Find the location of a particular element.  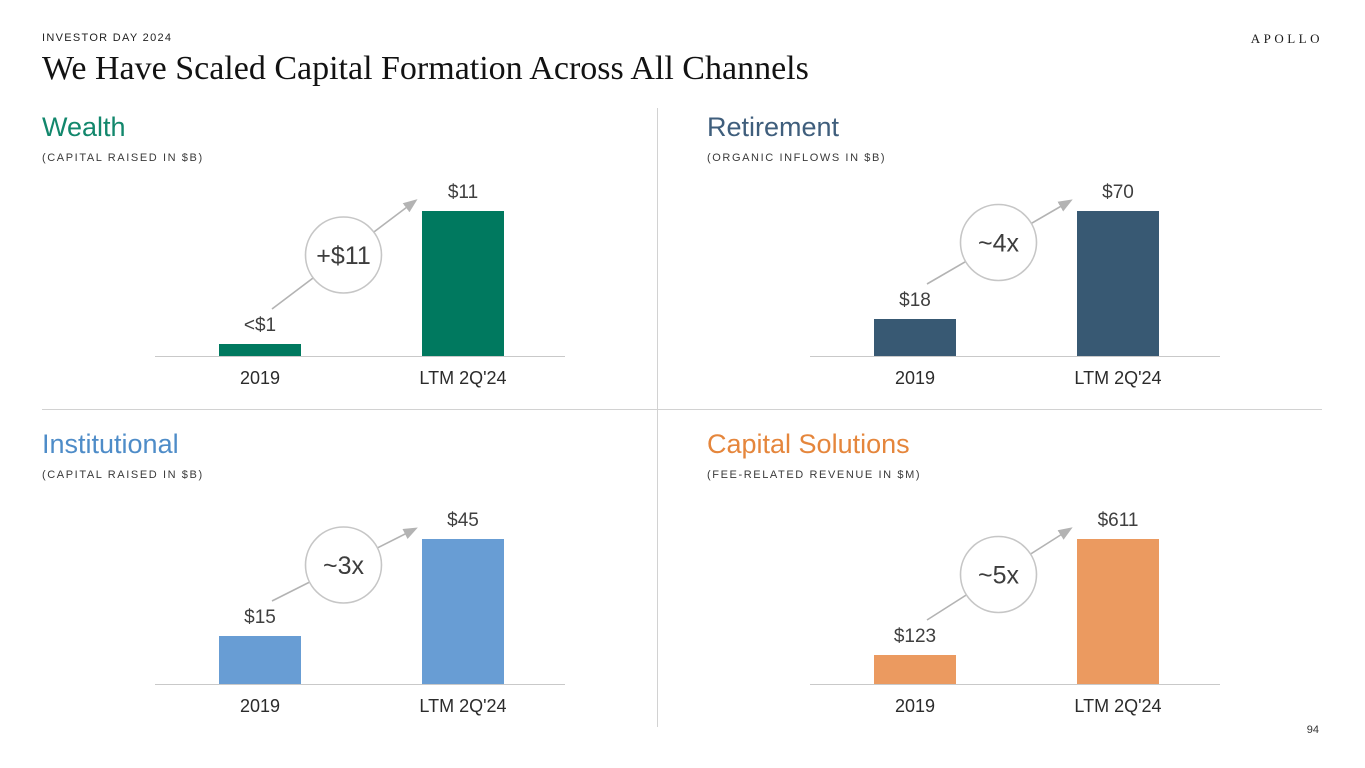

page-number: 94 is located at coordinates (1312, 730).